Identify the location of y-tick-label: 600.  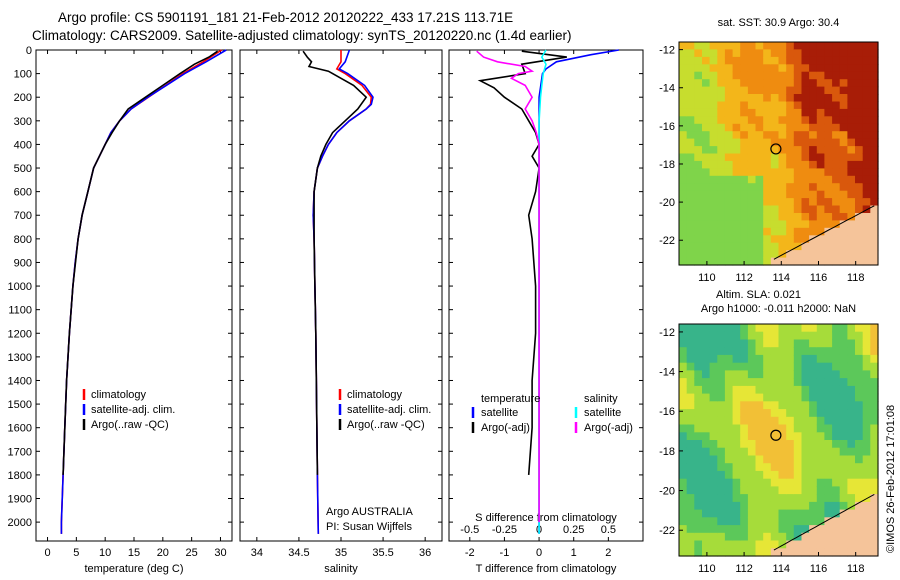
(23, 193).